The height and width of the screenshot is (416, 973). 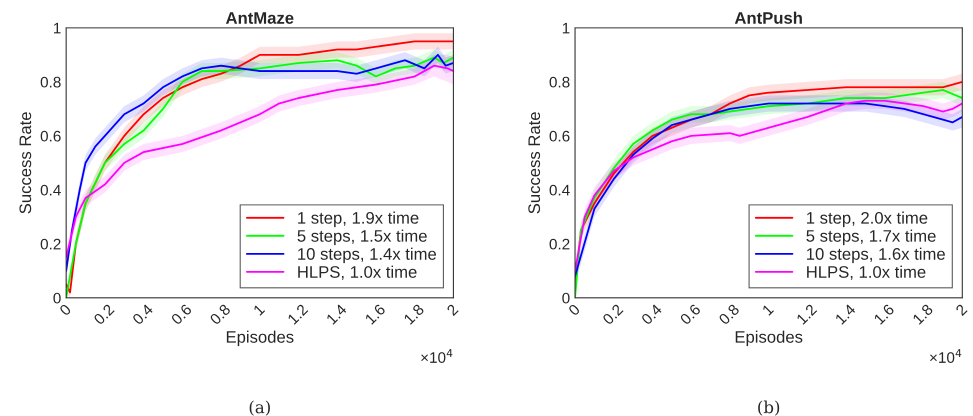 I want to click on chart-title: AntMaze, so click(x=260, y=18).